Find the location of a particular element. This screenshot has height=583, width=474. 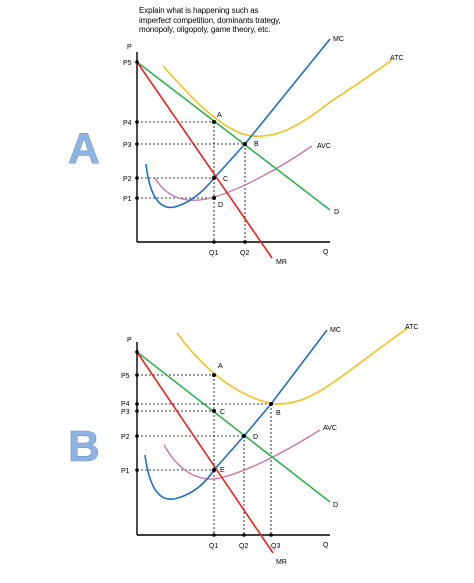

panel-label-b: B is located at coordinates (84, 446).